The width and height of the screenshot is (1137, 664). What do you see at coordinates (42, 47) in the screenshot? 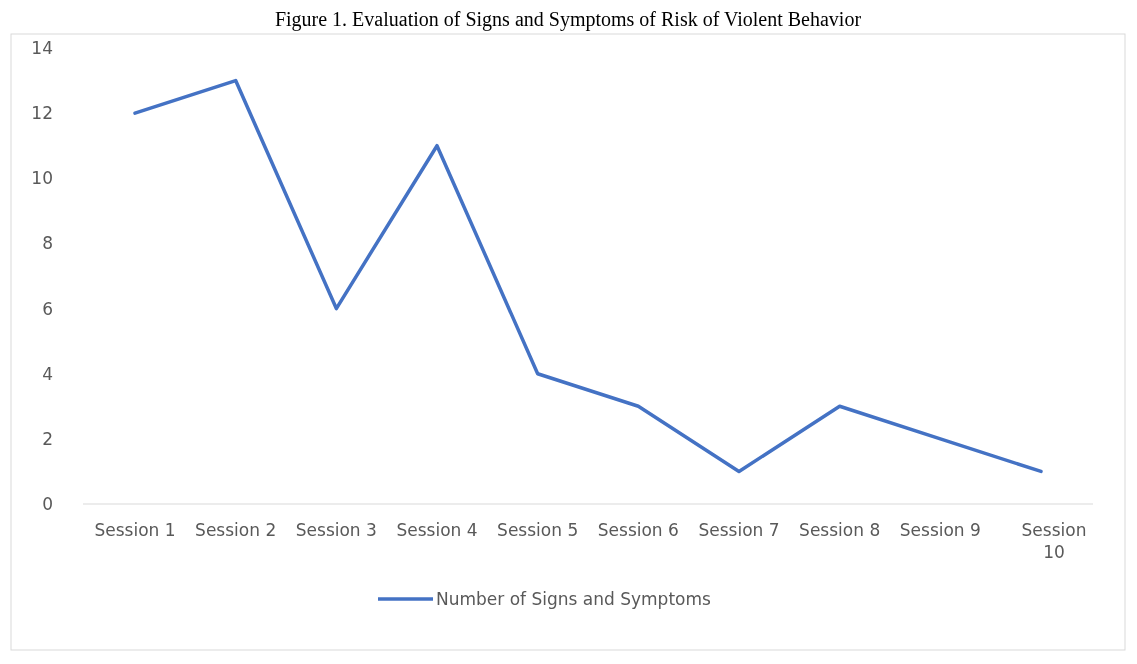
I see `y-tick-label: 14` at bounding box center [42, 47].